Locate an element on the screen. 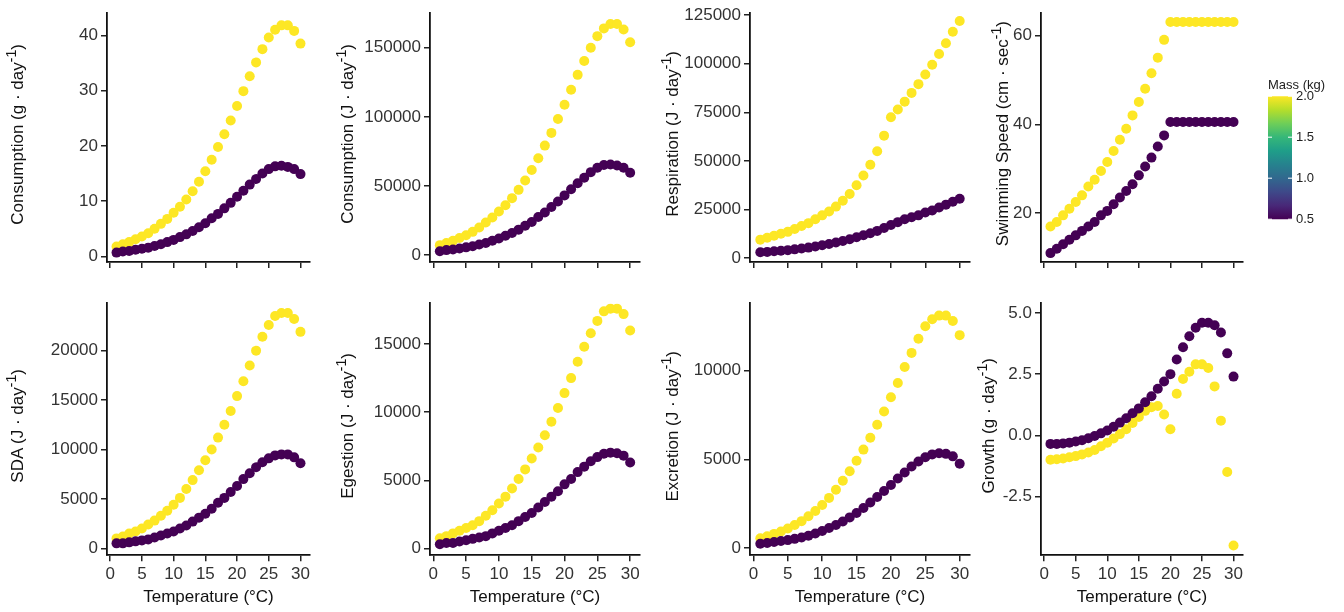  x-tick-label: 30 is located at coordinates (630, 574).